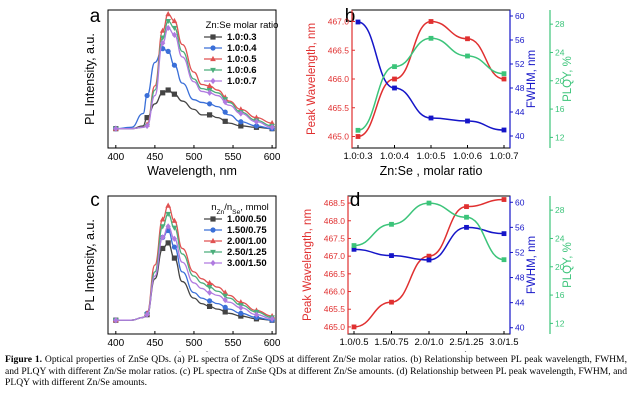  What do you see at coordinates (431, 171) in the screenshot?
I see `x-axis-label: Zn:Se , molar ratio` at bounding box center [431, 171].